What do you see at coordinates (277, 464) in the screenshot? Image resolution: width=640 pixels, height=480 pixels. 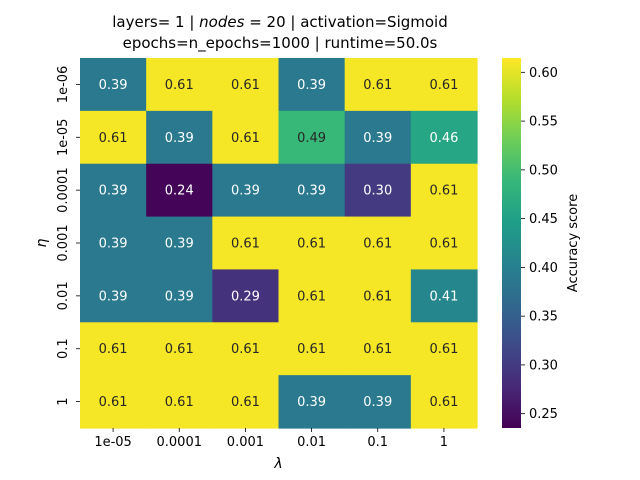 I see `x-axis-label: λ` at bounding box center [277, 464].